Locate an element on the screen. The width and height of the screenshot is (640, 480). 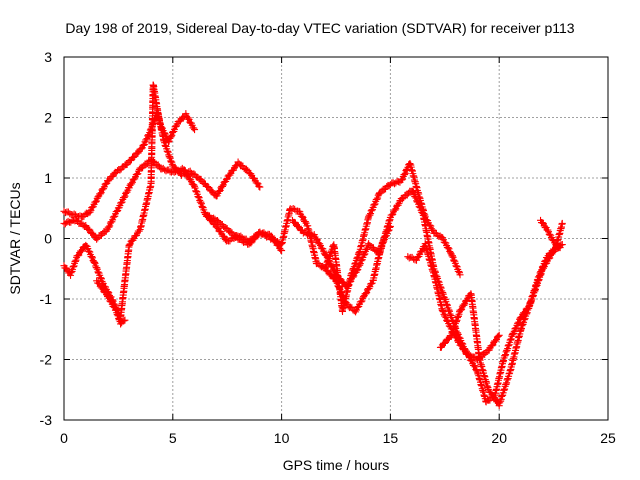
y-tick-label: 0 is located at coordinates (48, 239).